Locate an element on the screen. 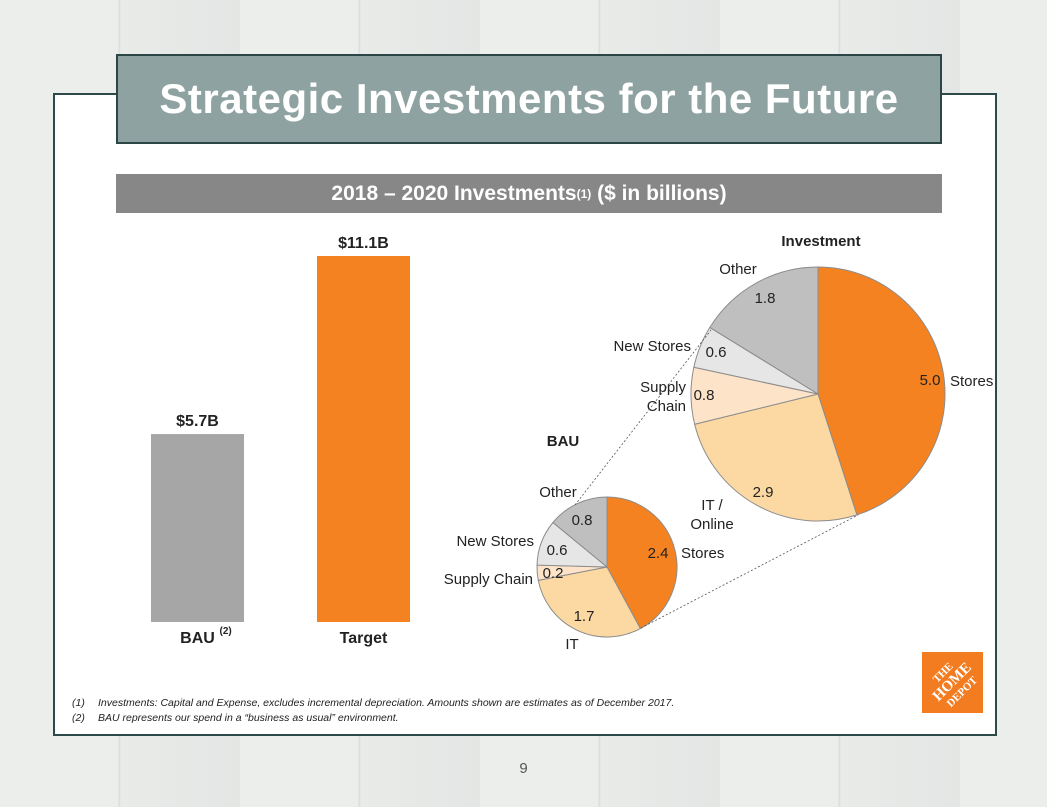  bar-value-label-target: $11.1B is located at coordinates (363, 243).